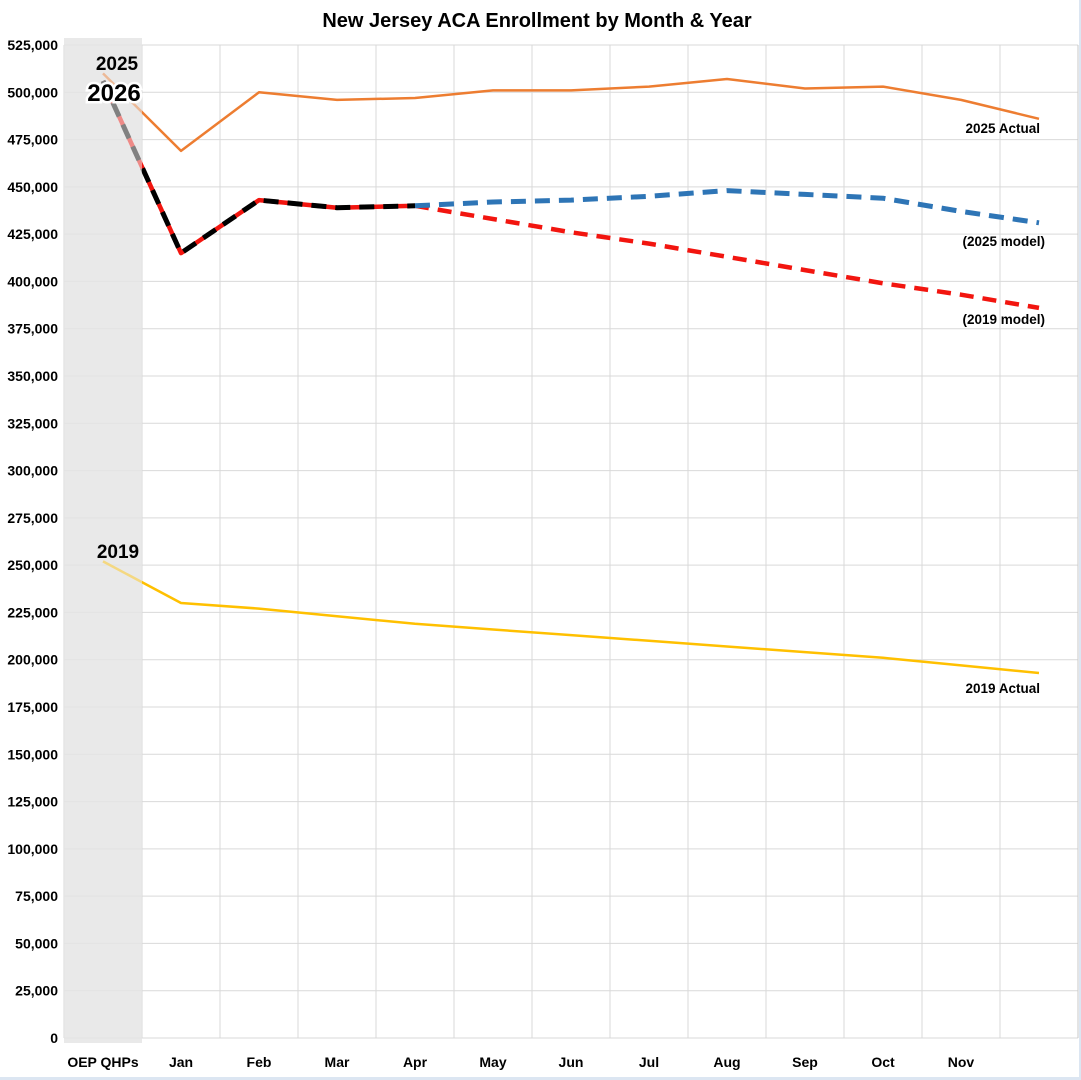 This screenshot has height=1080, width=1081. Describe the element at coordinates (32, 849) in the screenshot. I see `y-axis-tick: 100,000` at that location.